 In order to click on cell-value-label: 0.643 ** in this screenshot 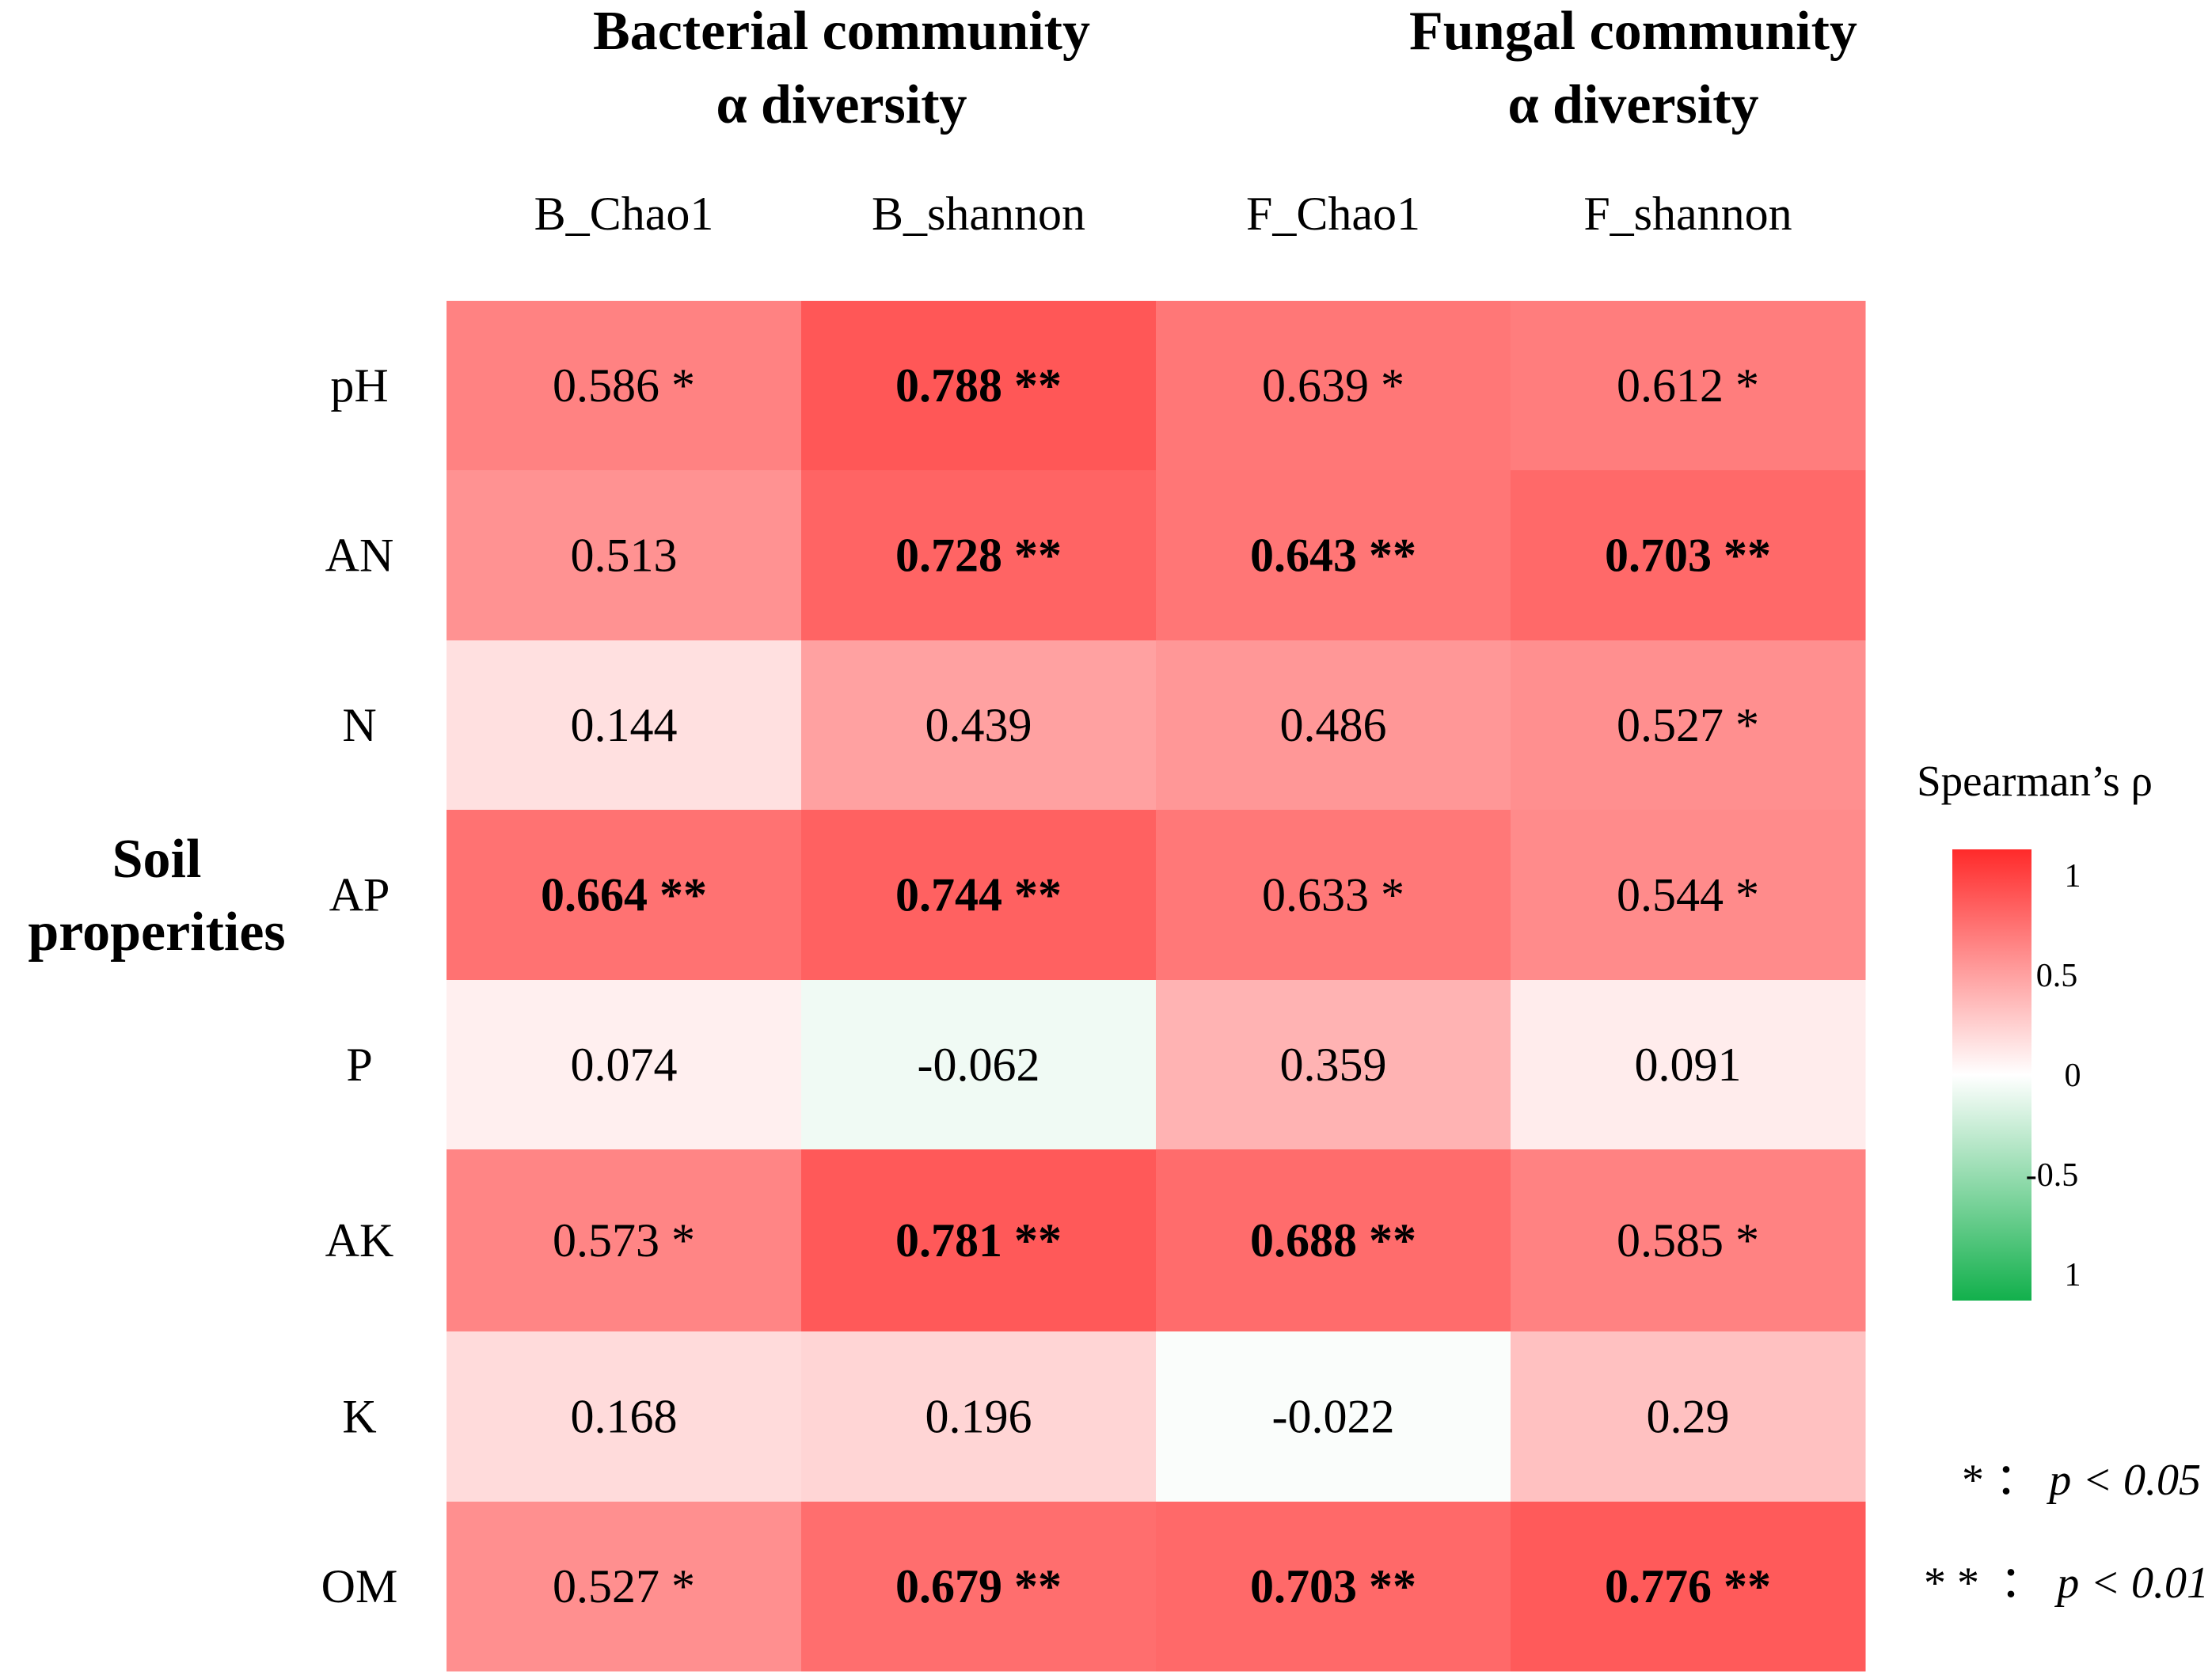, I will do `click(1333, 556)`.